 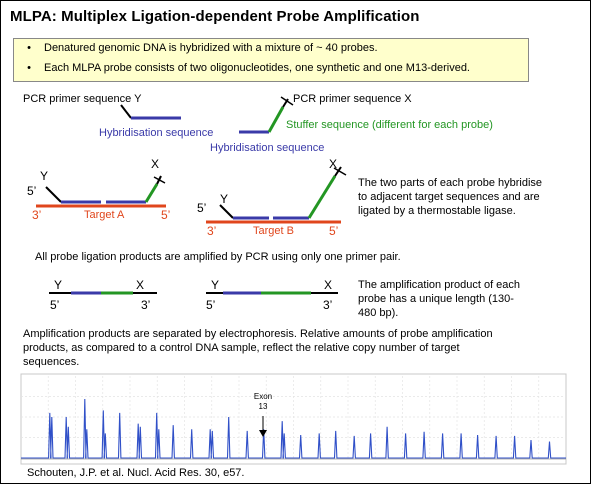 What do you see at coordinates (58, 285) in the screenshot?
I see `product-short-y: Y` at bounding box center [58, 285].